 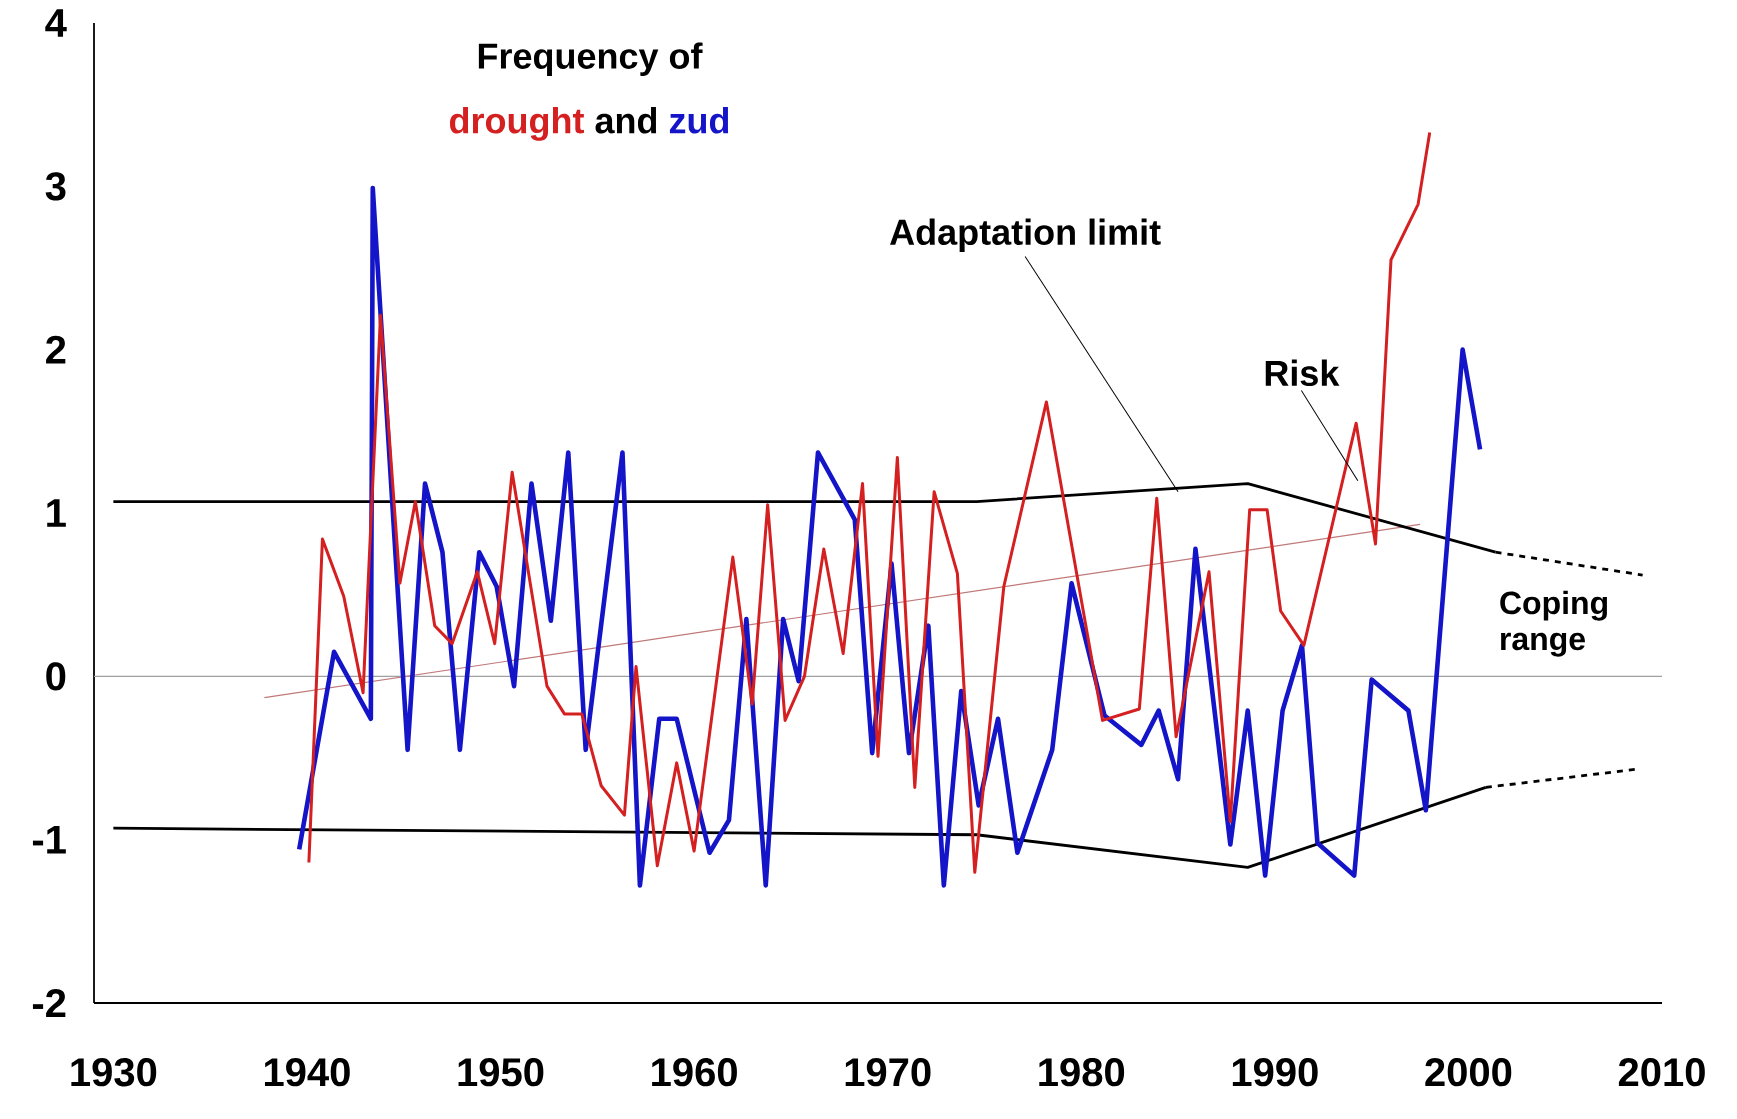 I want to click on x-tick-label: 2000, so click(x=1468, y=1072).